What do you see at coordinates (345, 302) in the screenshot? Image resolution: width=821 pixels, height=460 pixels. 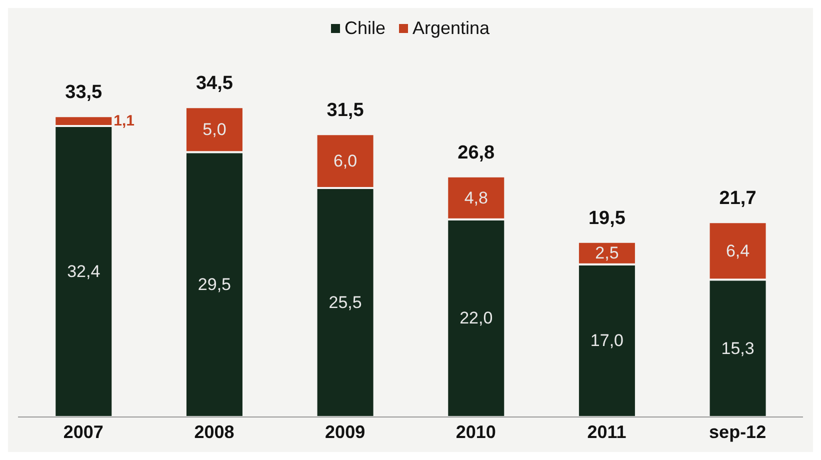 I see `data-label: 25,5` at bounding box center [345, 302].